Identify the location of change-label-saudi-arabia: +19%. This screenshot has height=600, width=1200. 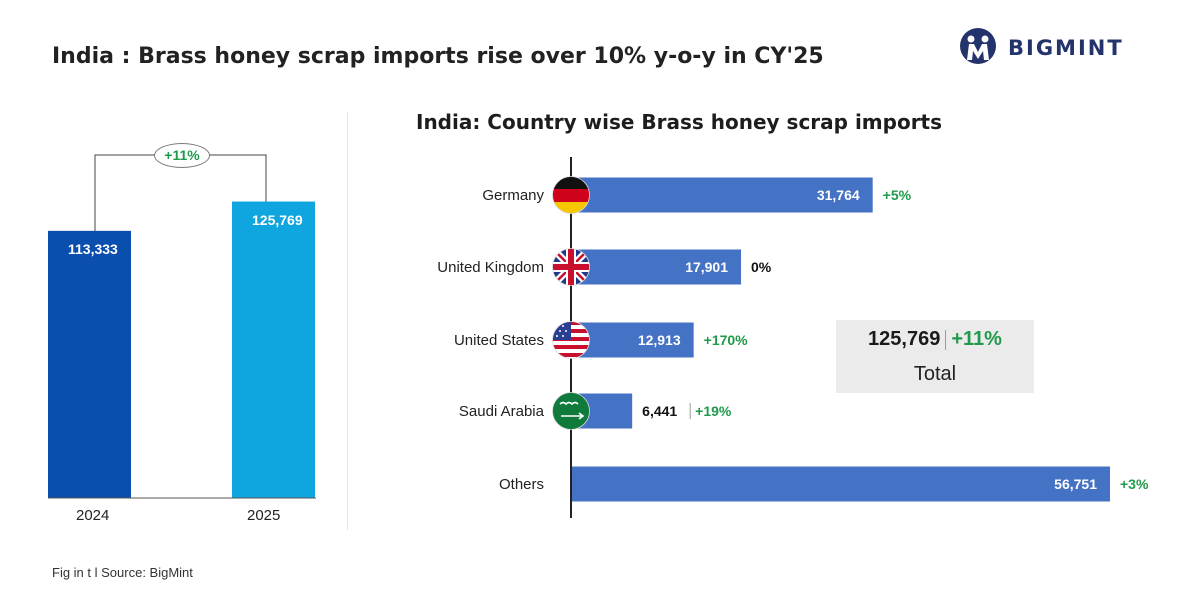
(713, 411).